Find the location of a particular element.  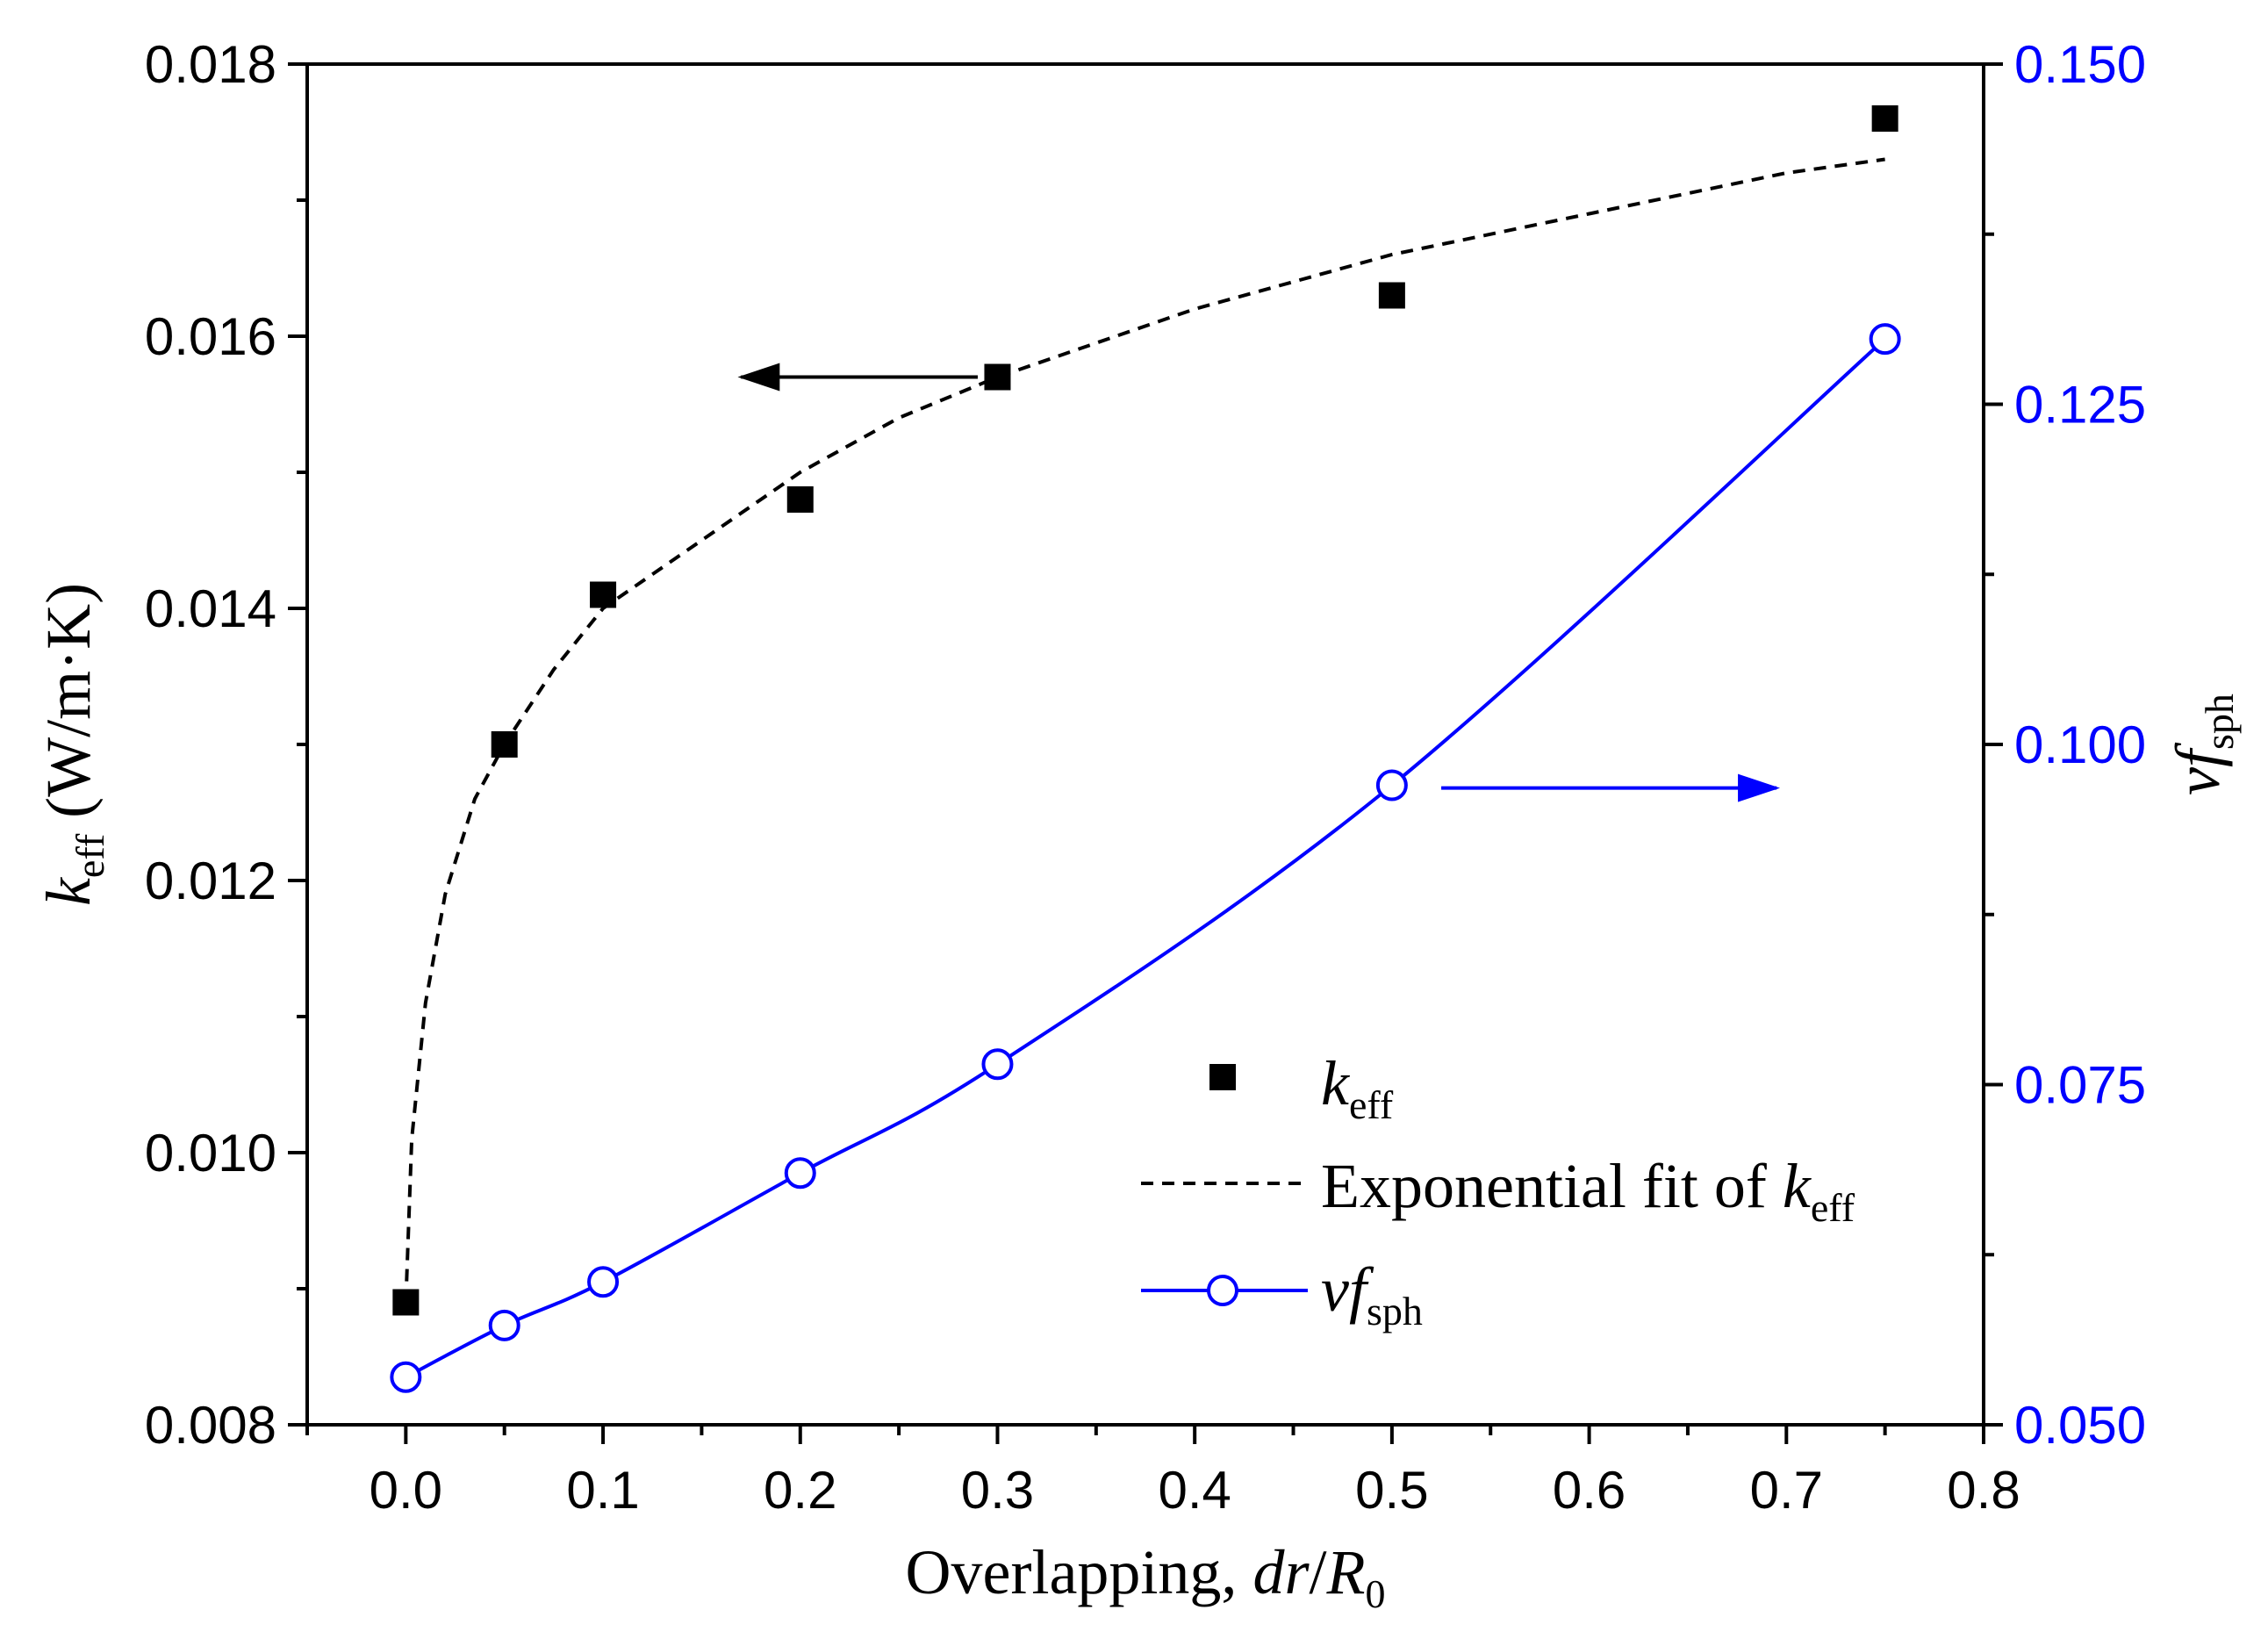

y-left-axis-title: keff (W/m·K) is located at coordinates (72, 744).